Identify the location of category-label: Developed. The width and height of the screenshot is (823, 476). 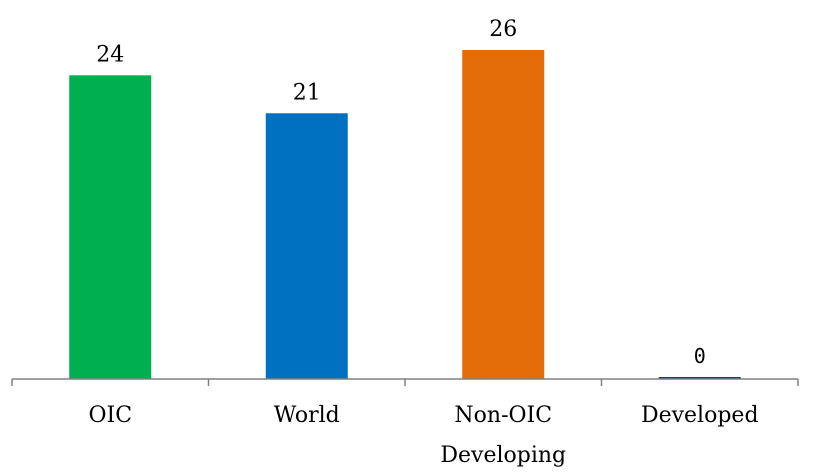
(700, 415).